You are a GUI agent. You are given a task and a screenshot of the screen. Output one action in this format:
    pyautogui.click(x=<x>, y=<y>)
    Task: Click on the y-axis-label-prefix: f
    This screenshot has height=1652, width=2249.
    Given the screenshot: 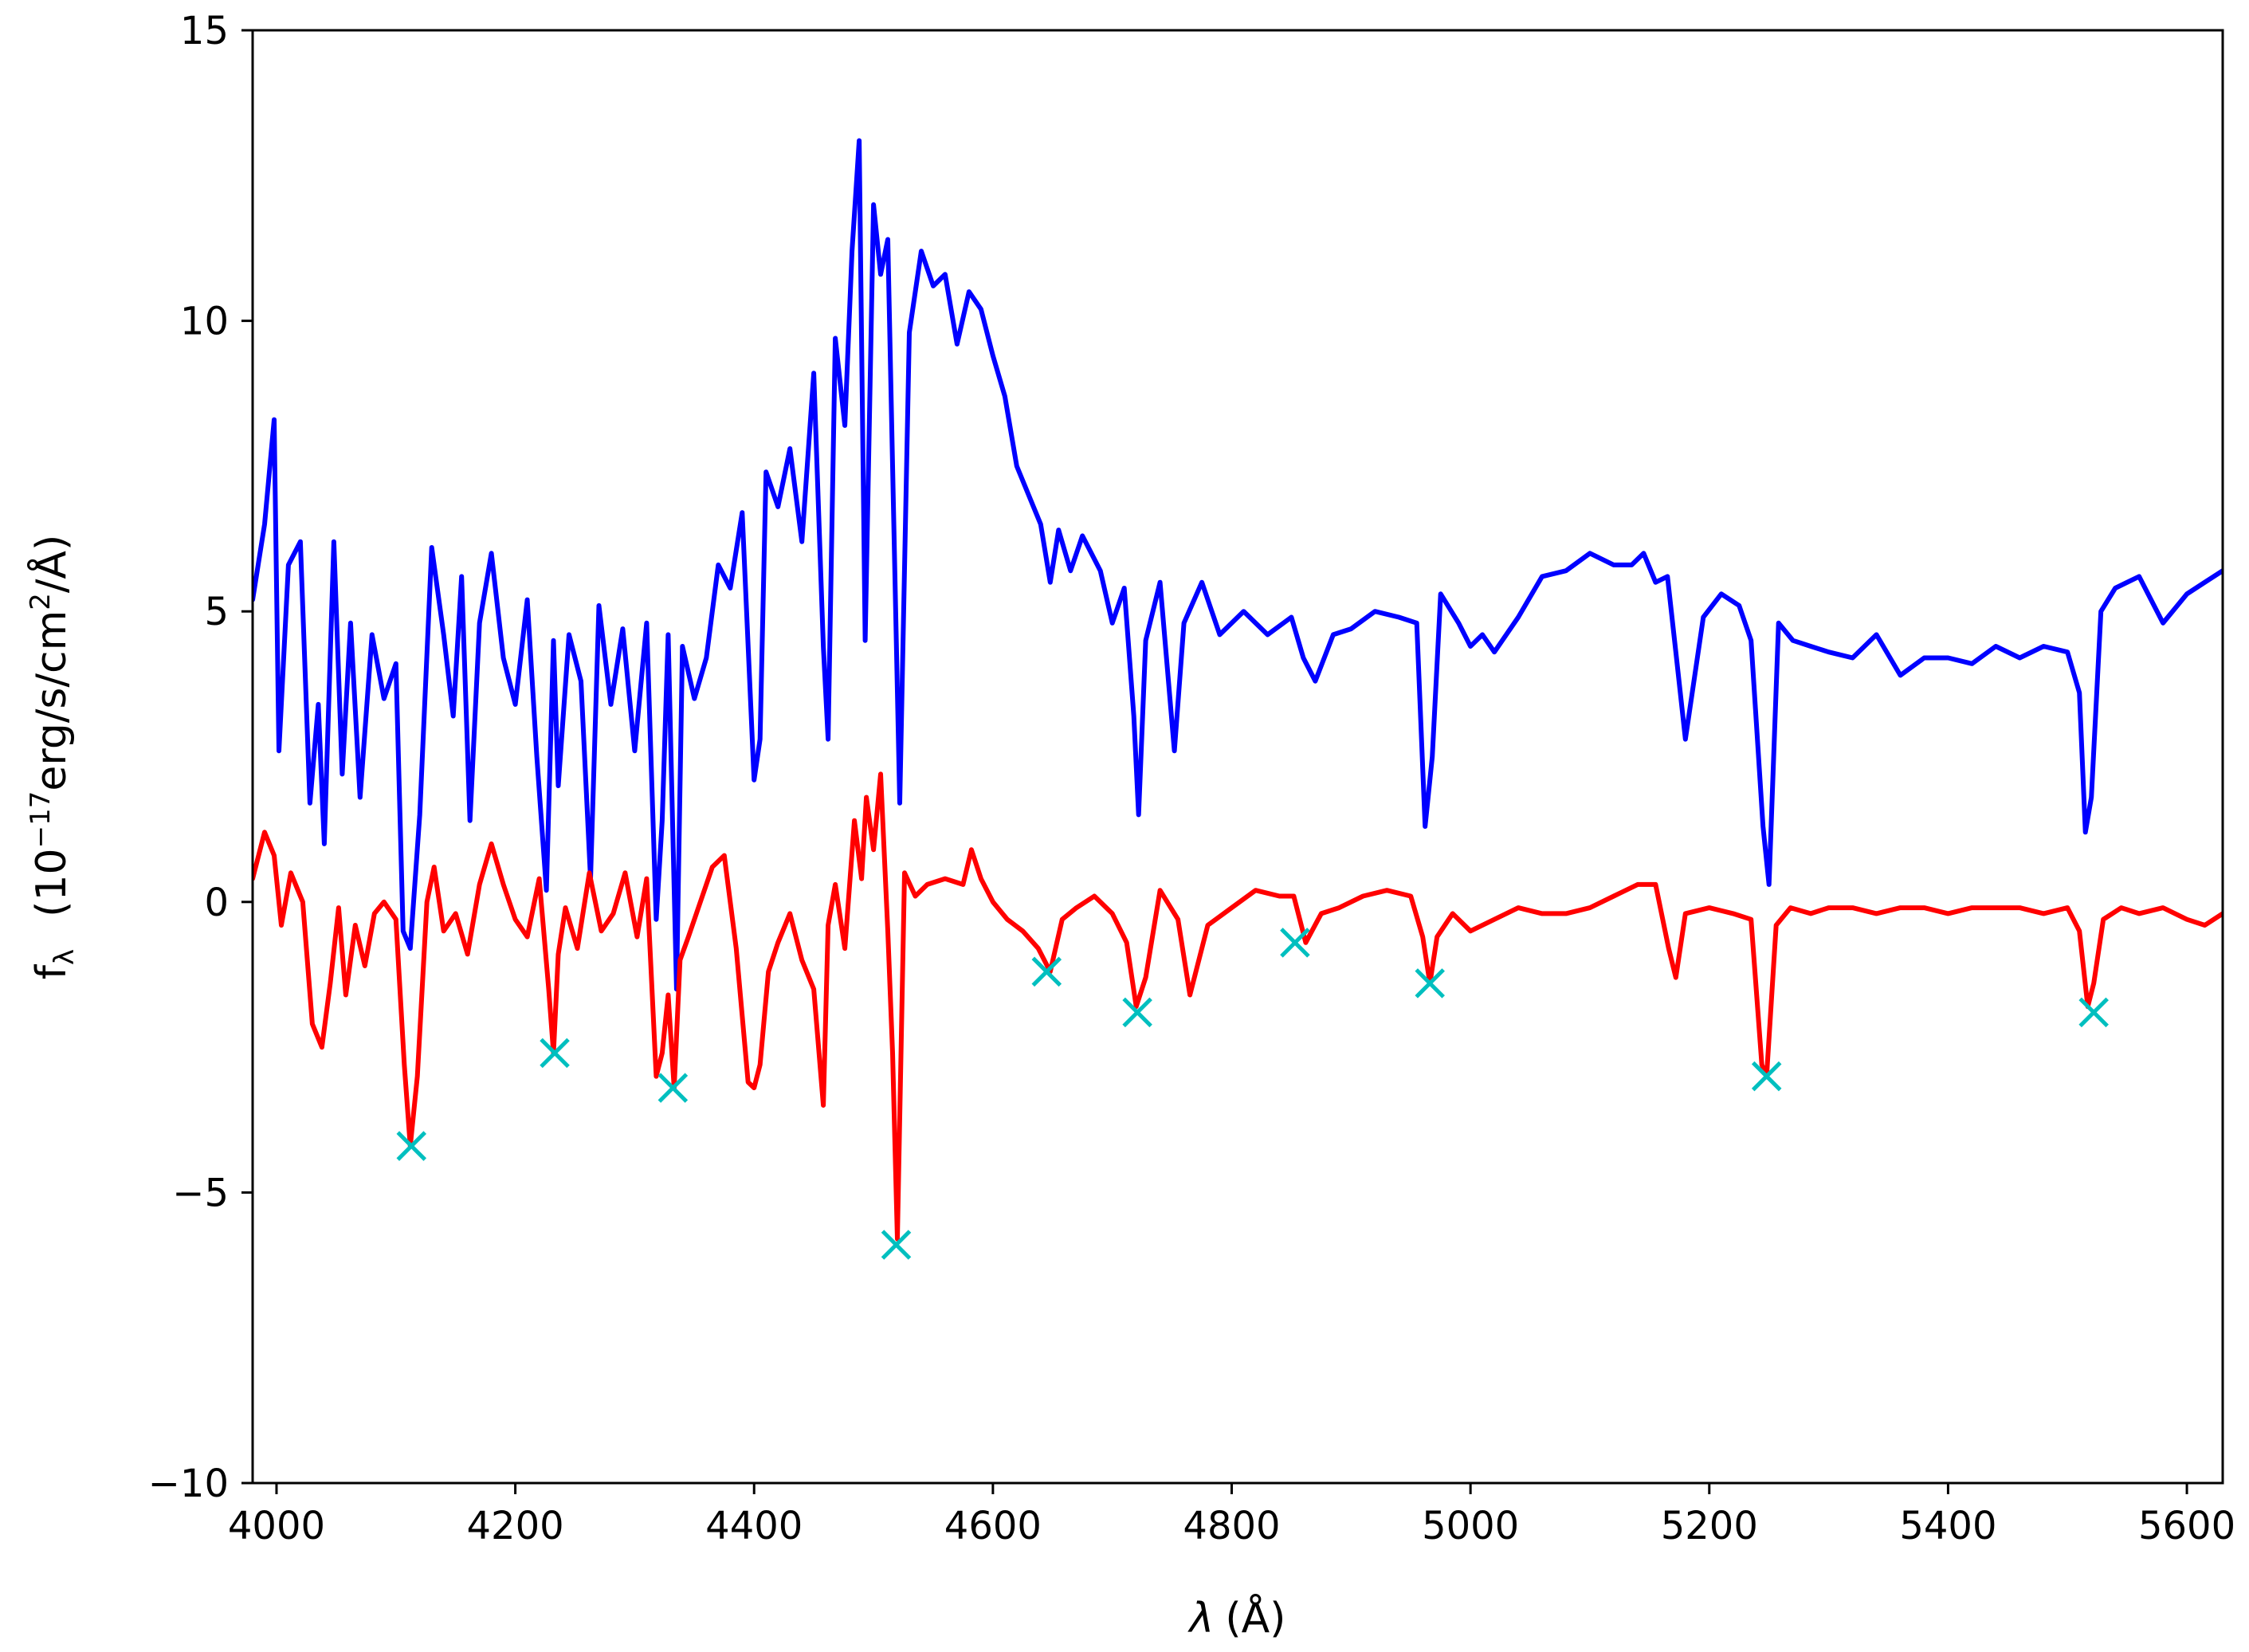 What is the action you would take?
    pyautogui.click(x=52, y=971)
    